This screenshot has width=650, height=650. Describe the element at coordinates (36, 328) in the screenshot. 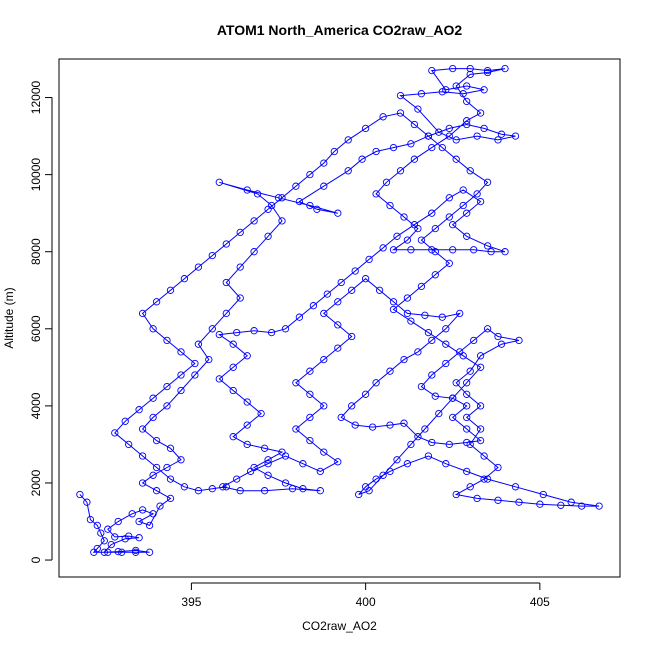

I see `y-tick-label: 6000` at that location.